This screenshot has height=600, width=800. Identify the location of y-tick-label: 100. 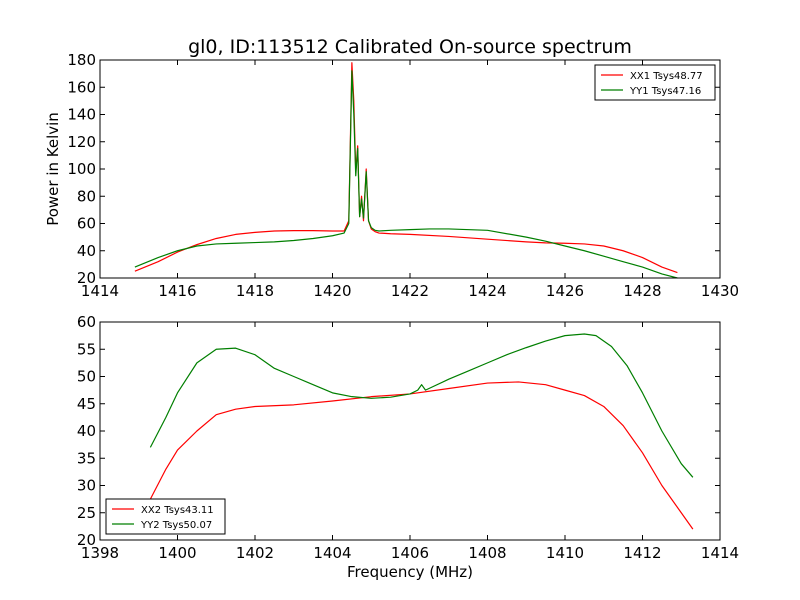
(81, 169).